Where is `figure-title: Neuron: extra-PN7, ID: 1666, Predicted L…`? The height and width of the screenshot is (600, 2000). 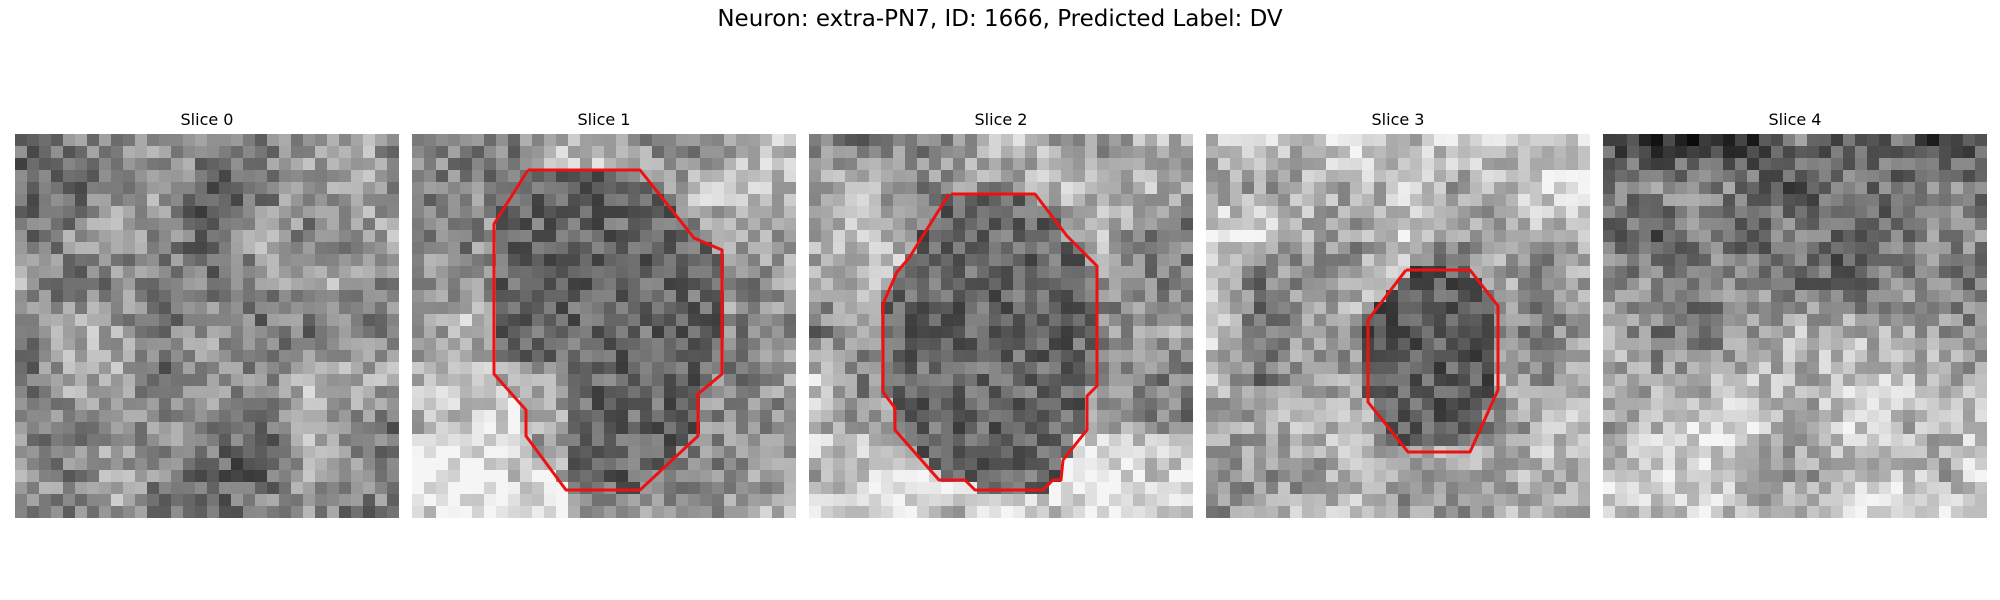 figure-title: Neuron: extra-PN7, ID: 1666, Predicted L… is located at coordinates (1000, 19).